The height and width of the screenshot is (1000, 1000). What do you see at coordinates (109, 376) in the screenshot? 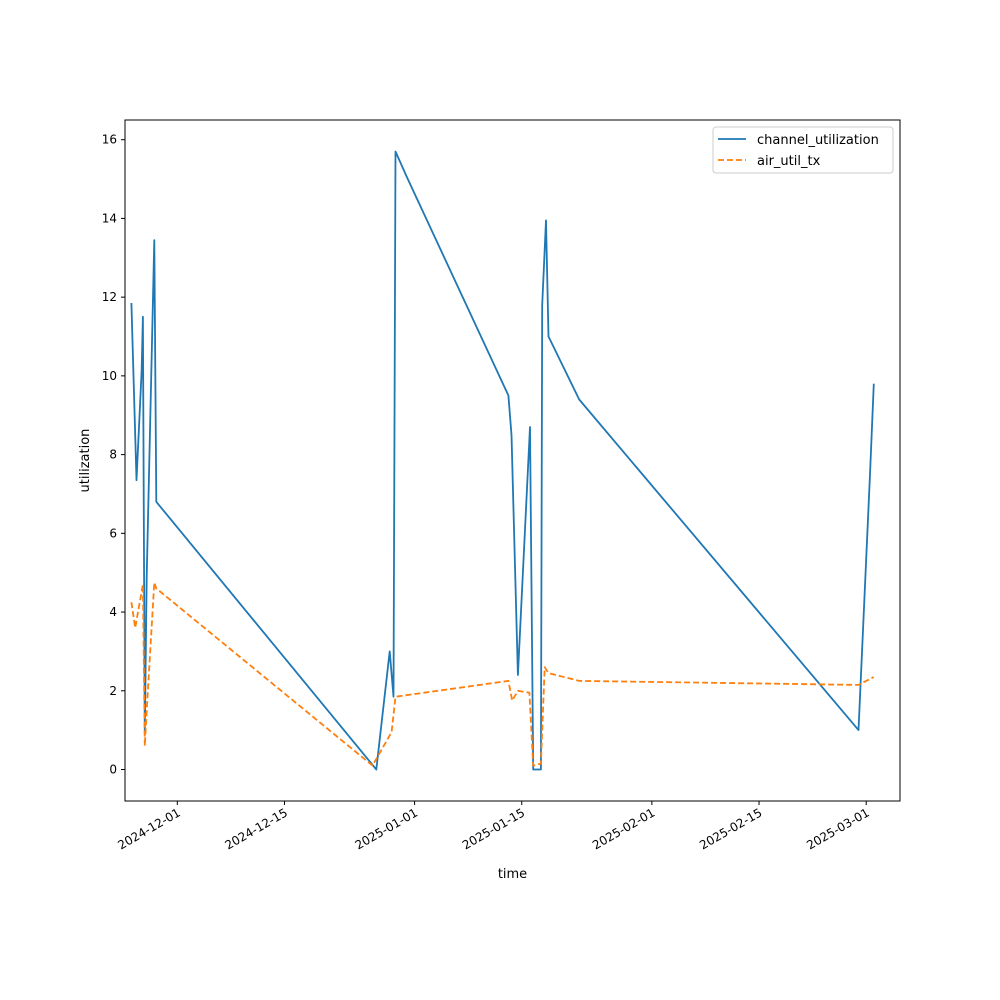
I see `y-tick-label: 10` at bounding box center [109, 376].